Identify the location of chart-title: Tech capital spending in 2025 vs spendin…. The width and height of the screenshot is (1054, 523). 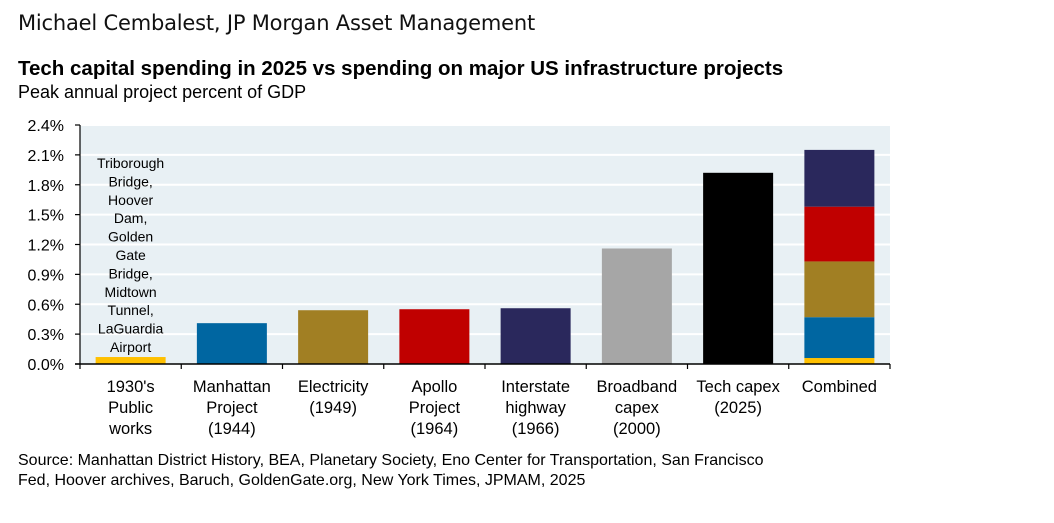
(401, 68).